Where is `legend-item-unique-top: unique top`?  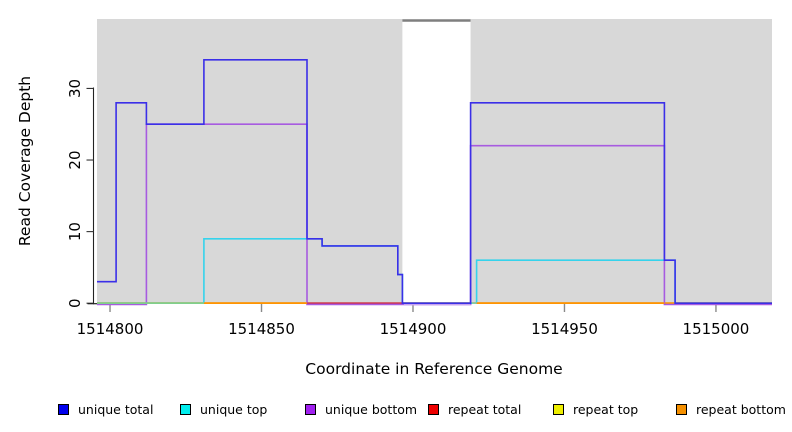 legend-item-unique-top: unique top is located at coordinates (223, 409).